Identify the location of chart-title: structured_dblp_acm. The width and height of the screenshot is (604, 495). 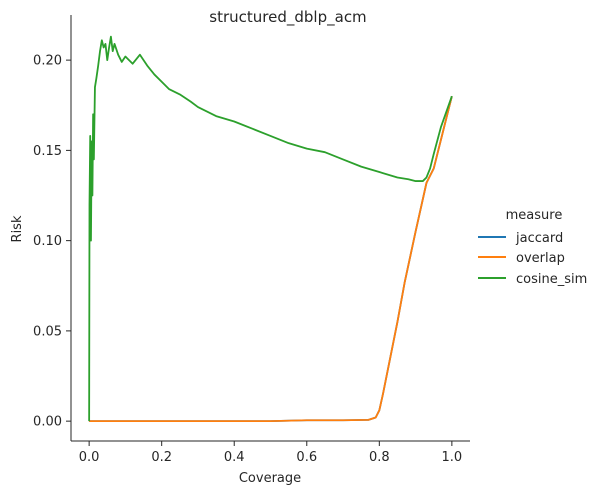
(287, 17).